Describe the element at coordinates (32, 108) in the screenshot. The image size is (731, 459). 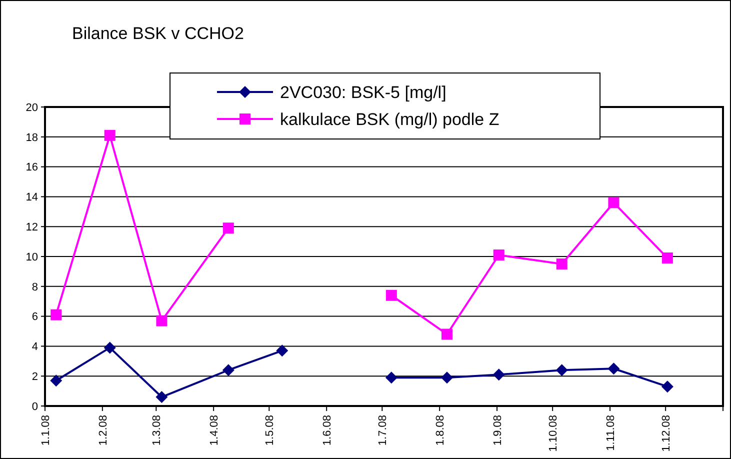
I see `y-tick-label: 20` at that location.